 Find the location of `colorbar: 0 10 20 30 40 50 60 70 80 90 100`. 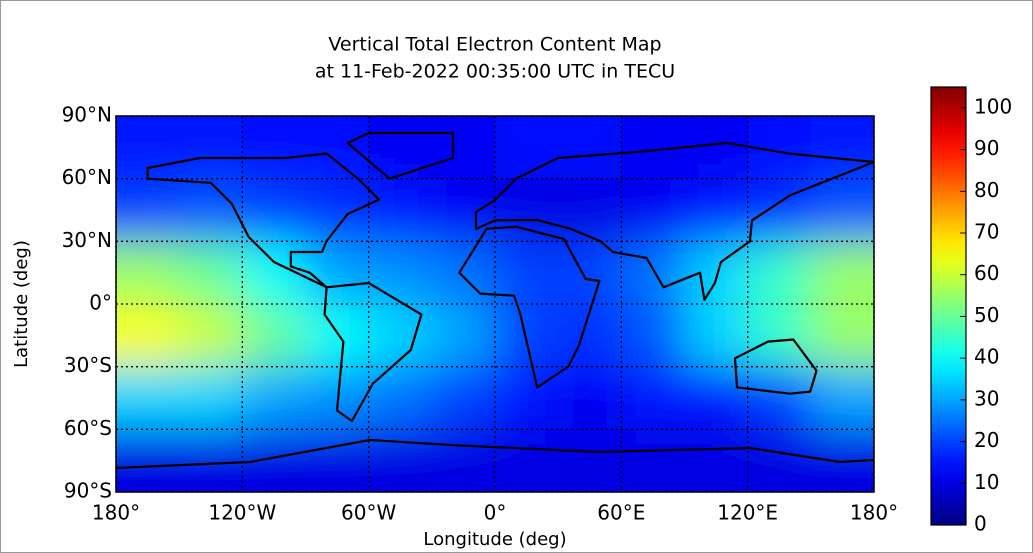

colorbar: 0 10 20 30 40 50 60 70 80 90 100 is located at coordinates (971, 311).